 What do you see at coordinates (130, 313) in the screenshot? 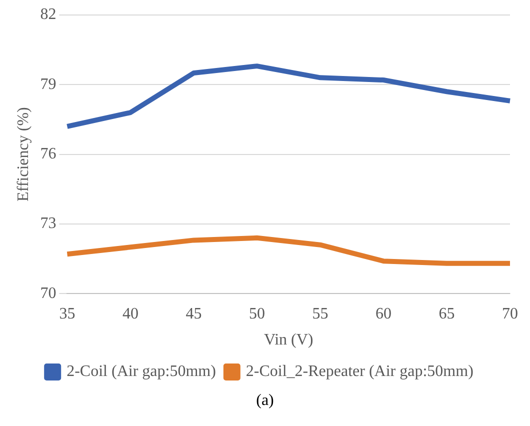
I see `x-tick-label: 40` at bounding box center [130, 313].